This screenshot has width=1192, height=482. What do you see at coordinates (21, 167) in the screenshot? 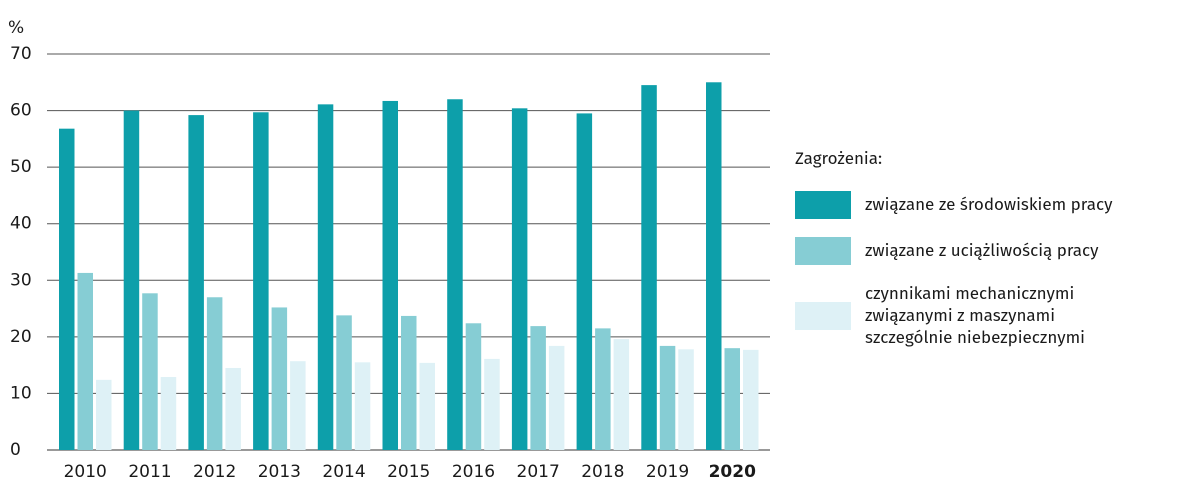
I see `y-tick-label: 50` at bounding box center [21, 167].